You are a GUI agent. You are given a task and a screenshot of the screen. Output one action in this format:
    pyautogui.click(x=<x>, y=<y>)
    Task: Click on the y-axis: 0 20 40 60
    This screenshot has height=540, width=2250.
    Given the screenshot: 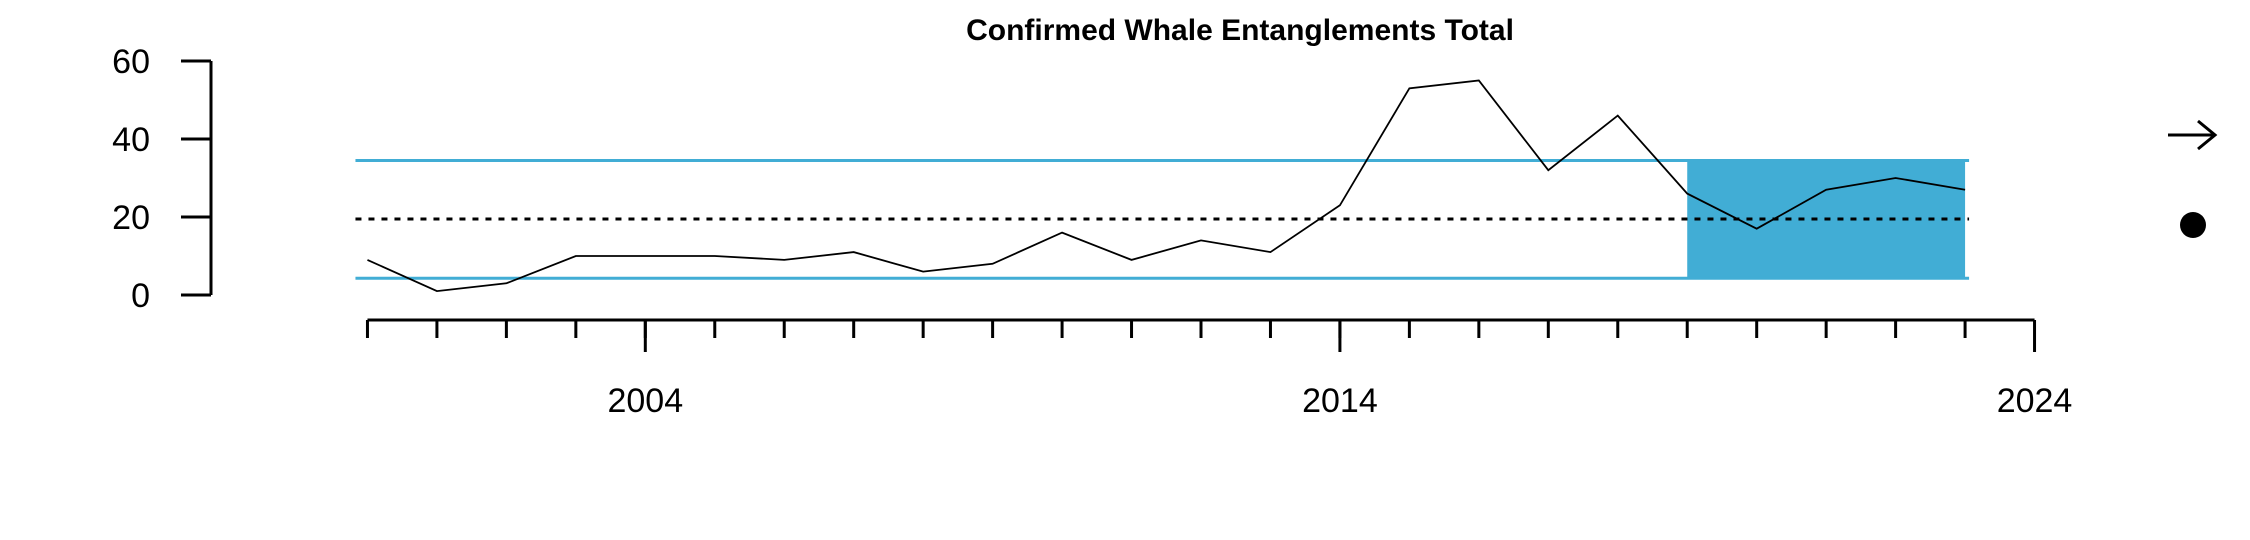 What is the action you would take?
    pyautogui.click(x=162, y=179)
    